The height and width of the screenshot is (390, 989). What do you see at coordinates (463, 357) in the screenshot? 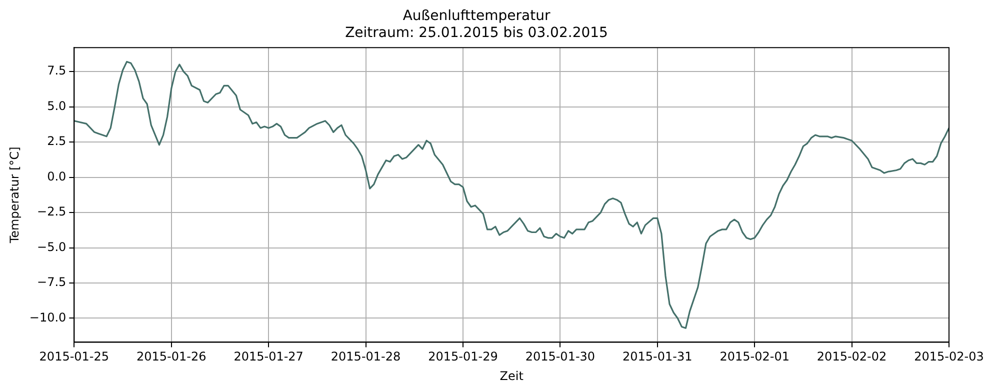
I see `x-tick-label: 2015-01-29` at bounding box center [463, 357].